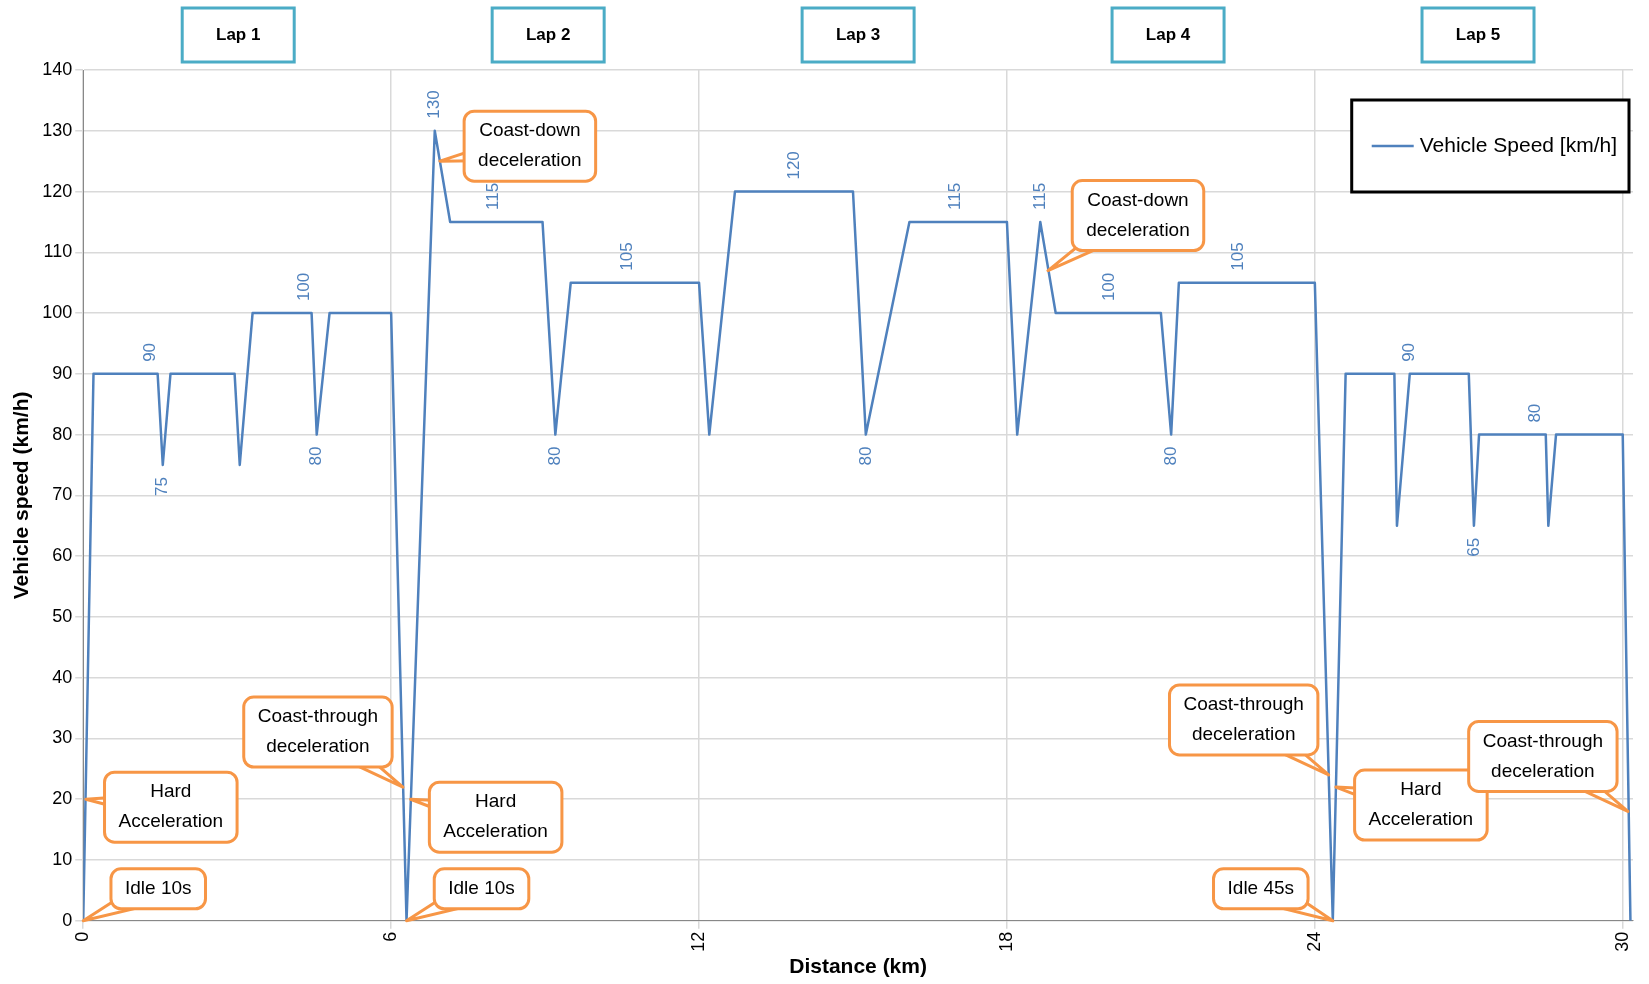 This screenshot has width=1649, height=984. What do you see at coordinates (1518, 144) in the screenshot?
I see `legend-label: Vehicle Speed [km/h]` at bounding box center [1518, 144].